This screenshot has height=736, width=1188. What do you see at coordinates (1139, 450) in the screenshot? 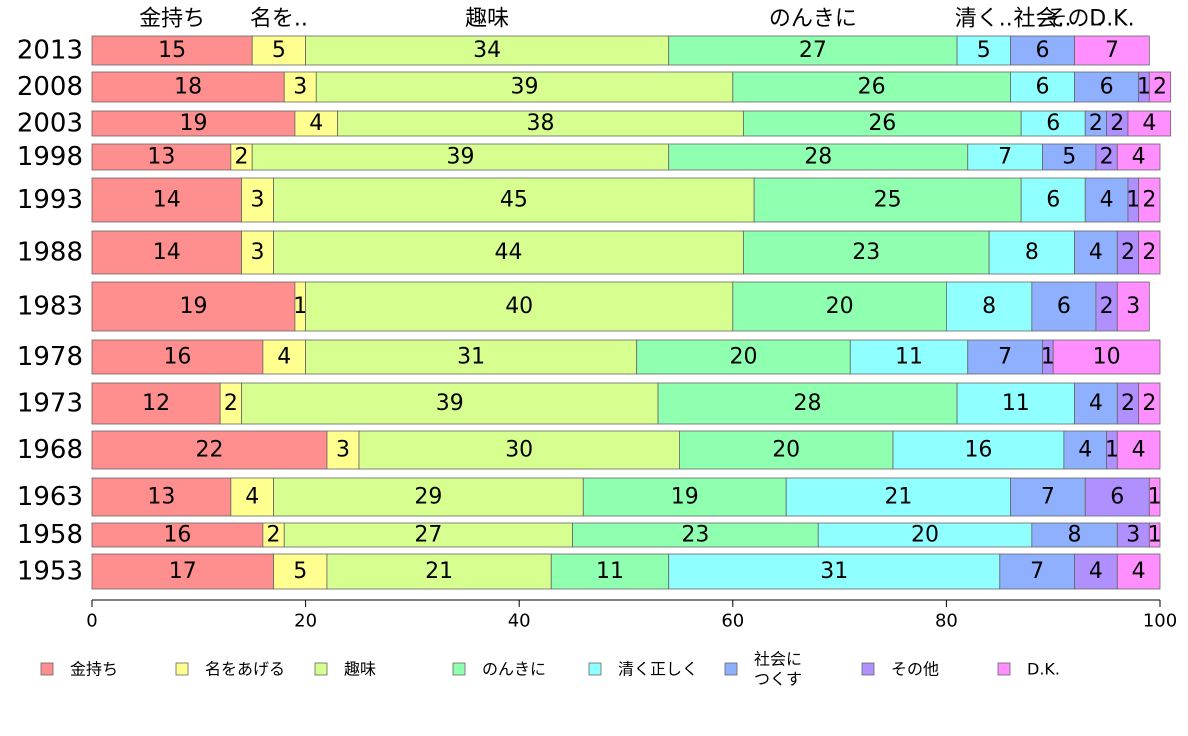
I see `data-label-1968-7: 4` at bounding box center [1139, 450].